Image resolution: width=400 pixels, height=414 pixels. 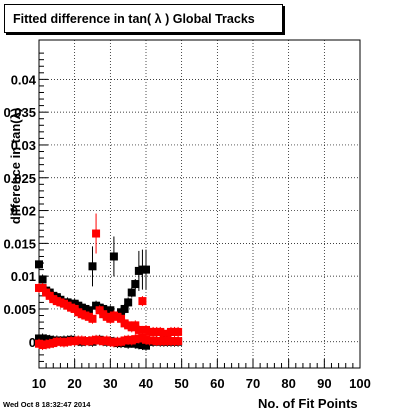 I want to click on x-tick-label: 40, so click(x=146, y=383).